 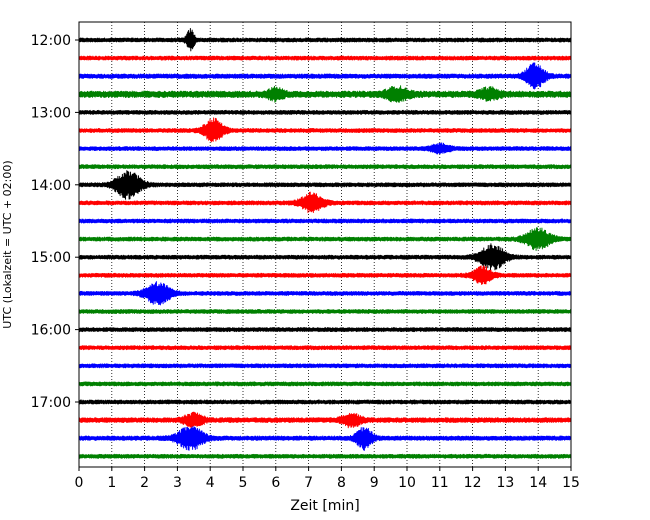 I want to click on trace-row-14:45, so click(x=325, y=239).